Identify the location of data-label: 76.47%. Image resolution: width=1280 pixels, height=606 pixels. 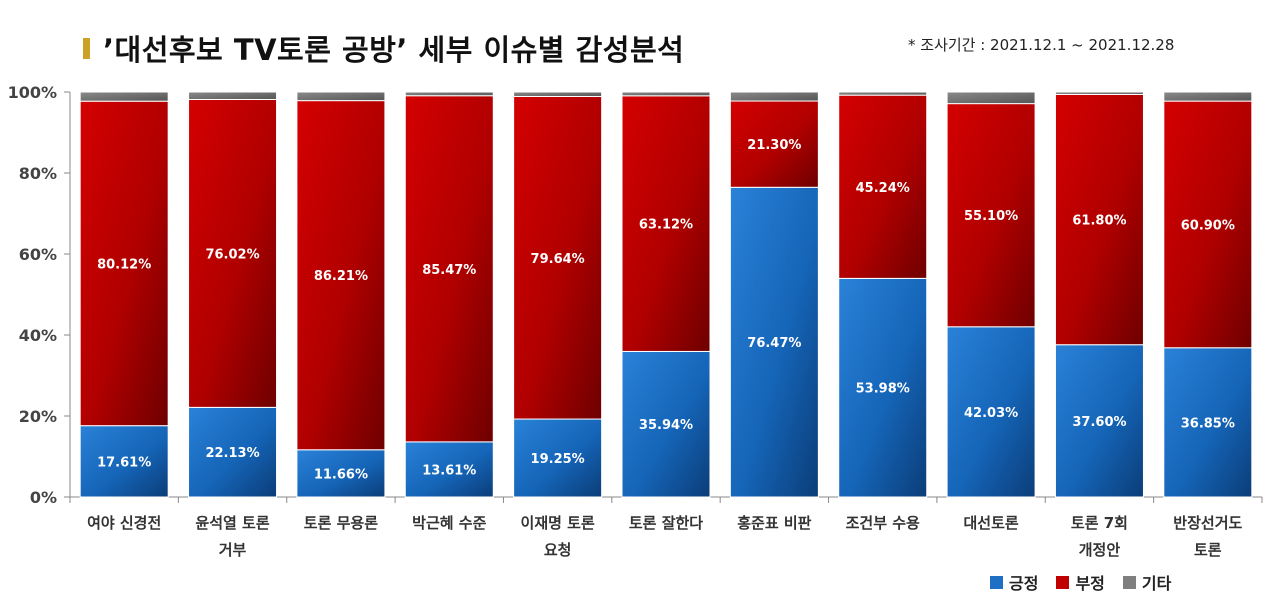
(774, 343).